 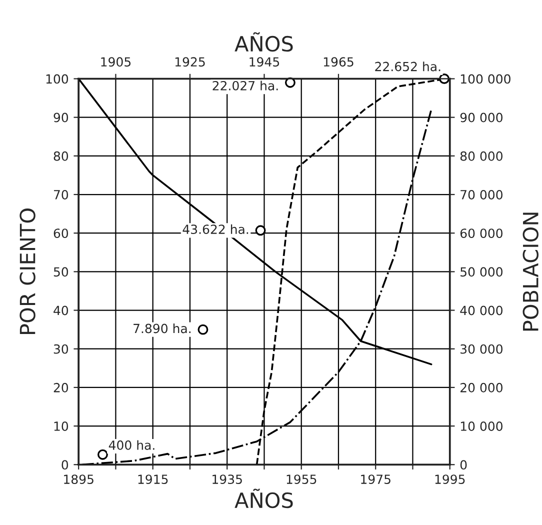 What do you see at coordinates (450, 479) in the screenshot?
I see `x-tick-label: 1995` at bounding box center [450, 479].